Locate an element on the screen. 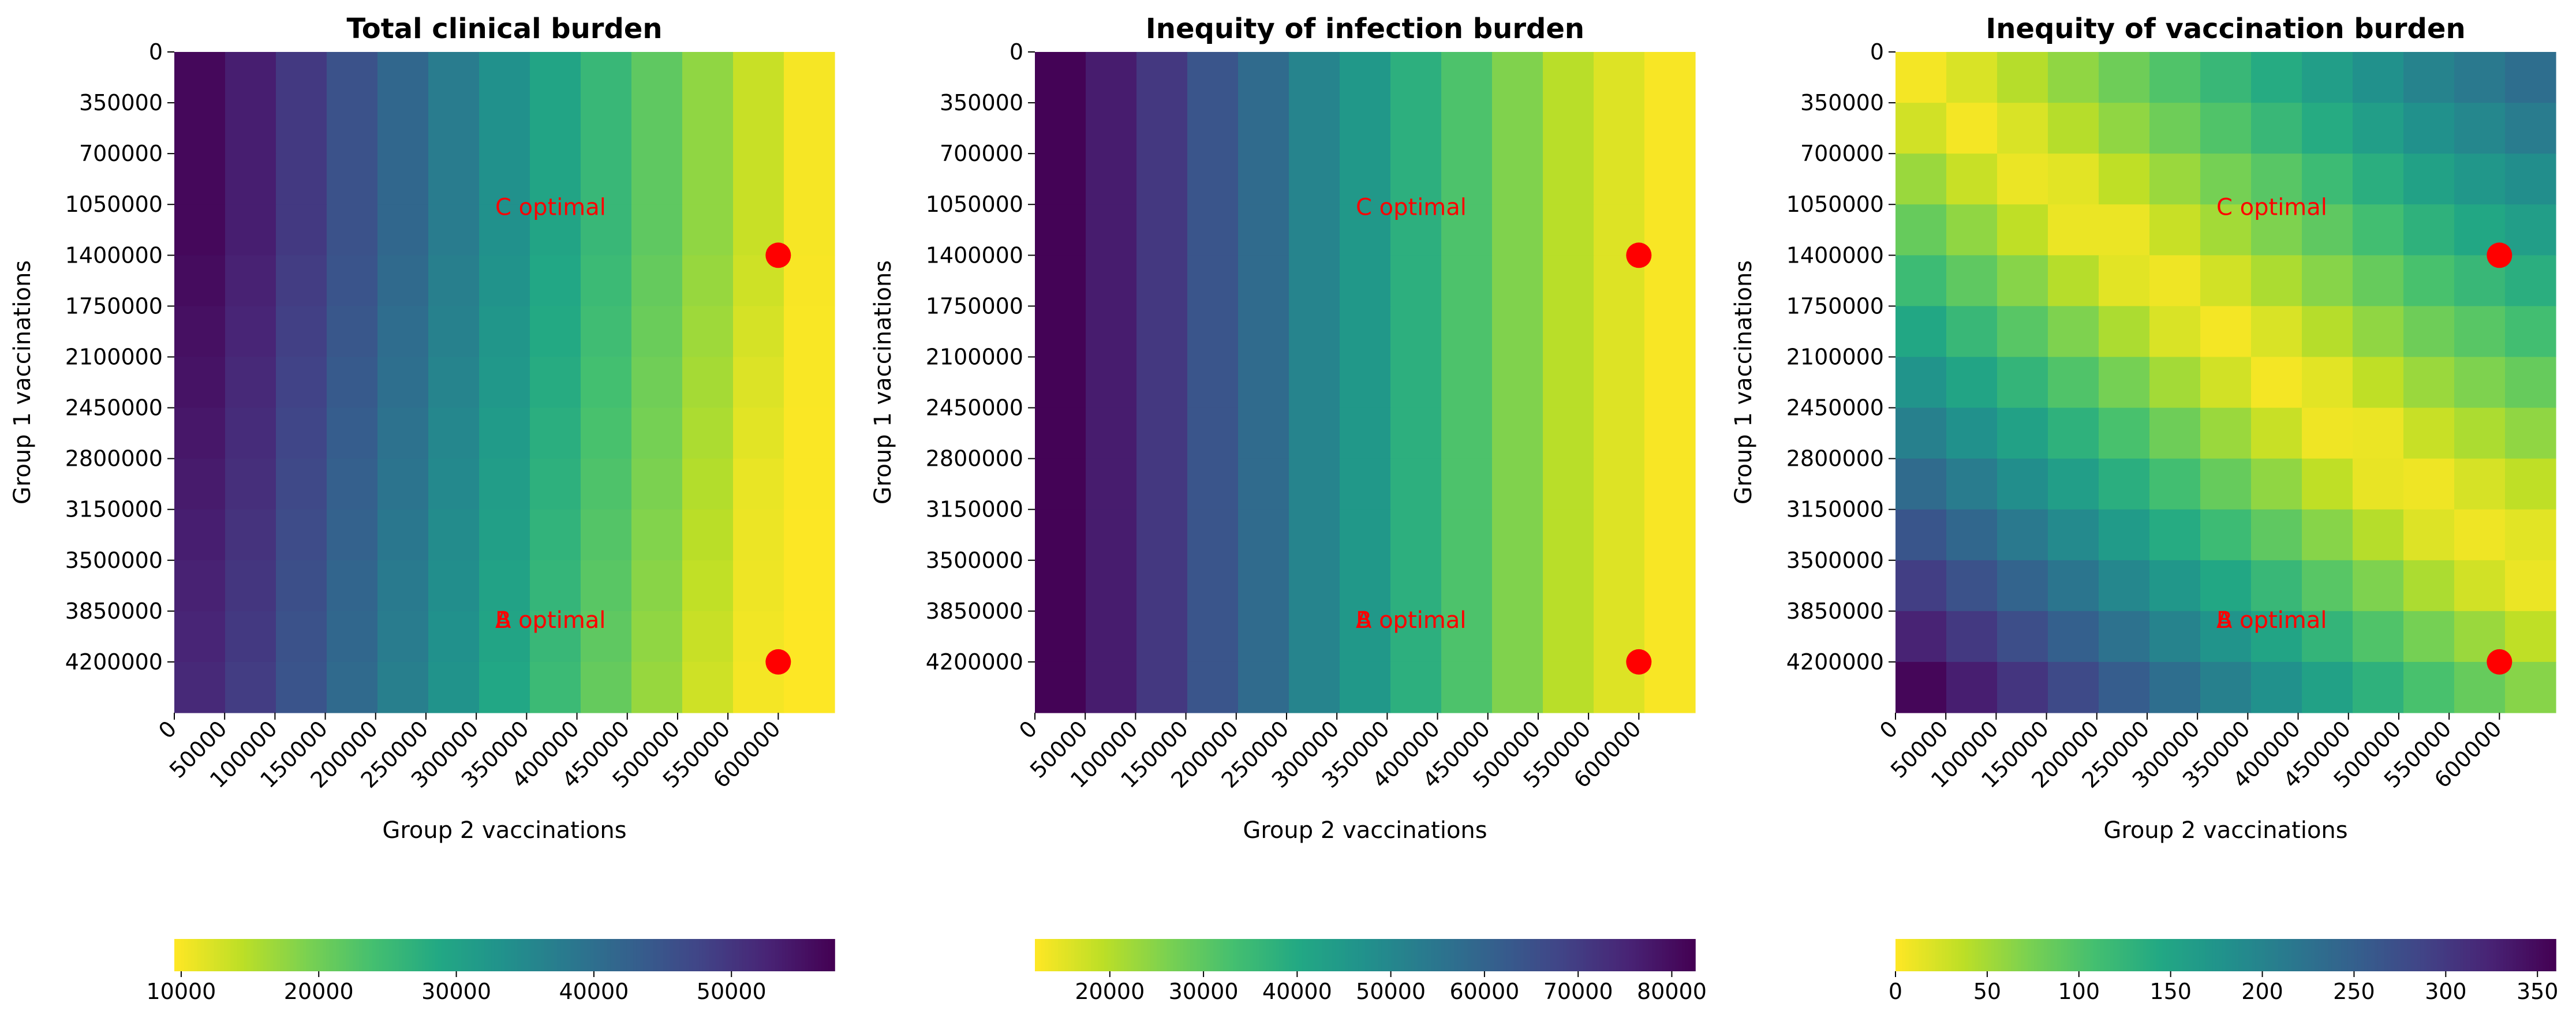 This screenshot has width=2576, height=1029. y-axis-label: Group 1 vaccinations is located at coordinates (883, 382).